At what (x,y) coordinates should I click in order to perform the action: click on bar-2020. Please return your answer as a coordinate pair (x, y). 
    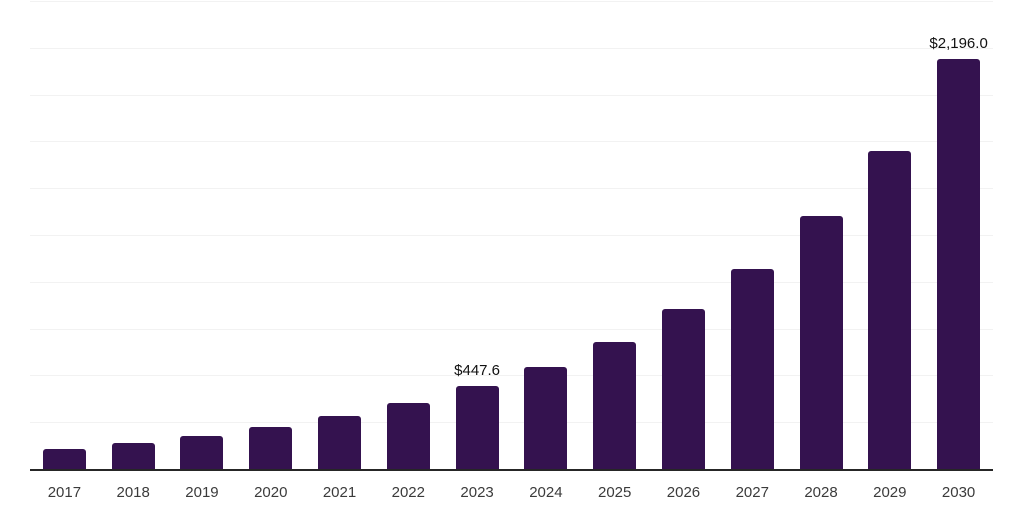
    Looking at the image, I should click on (271, 448).